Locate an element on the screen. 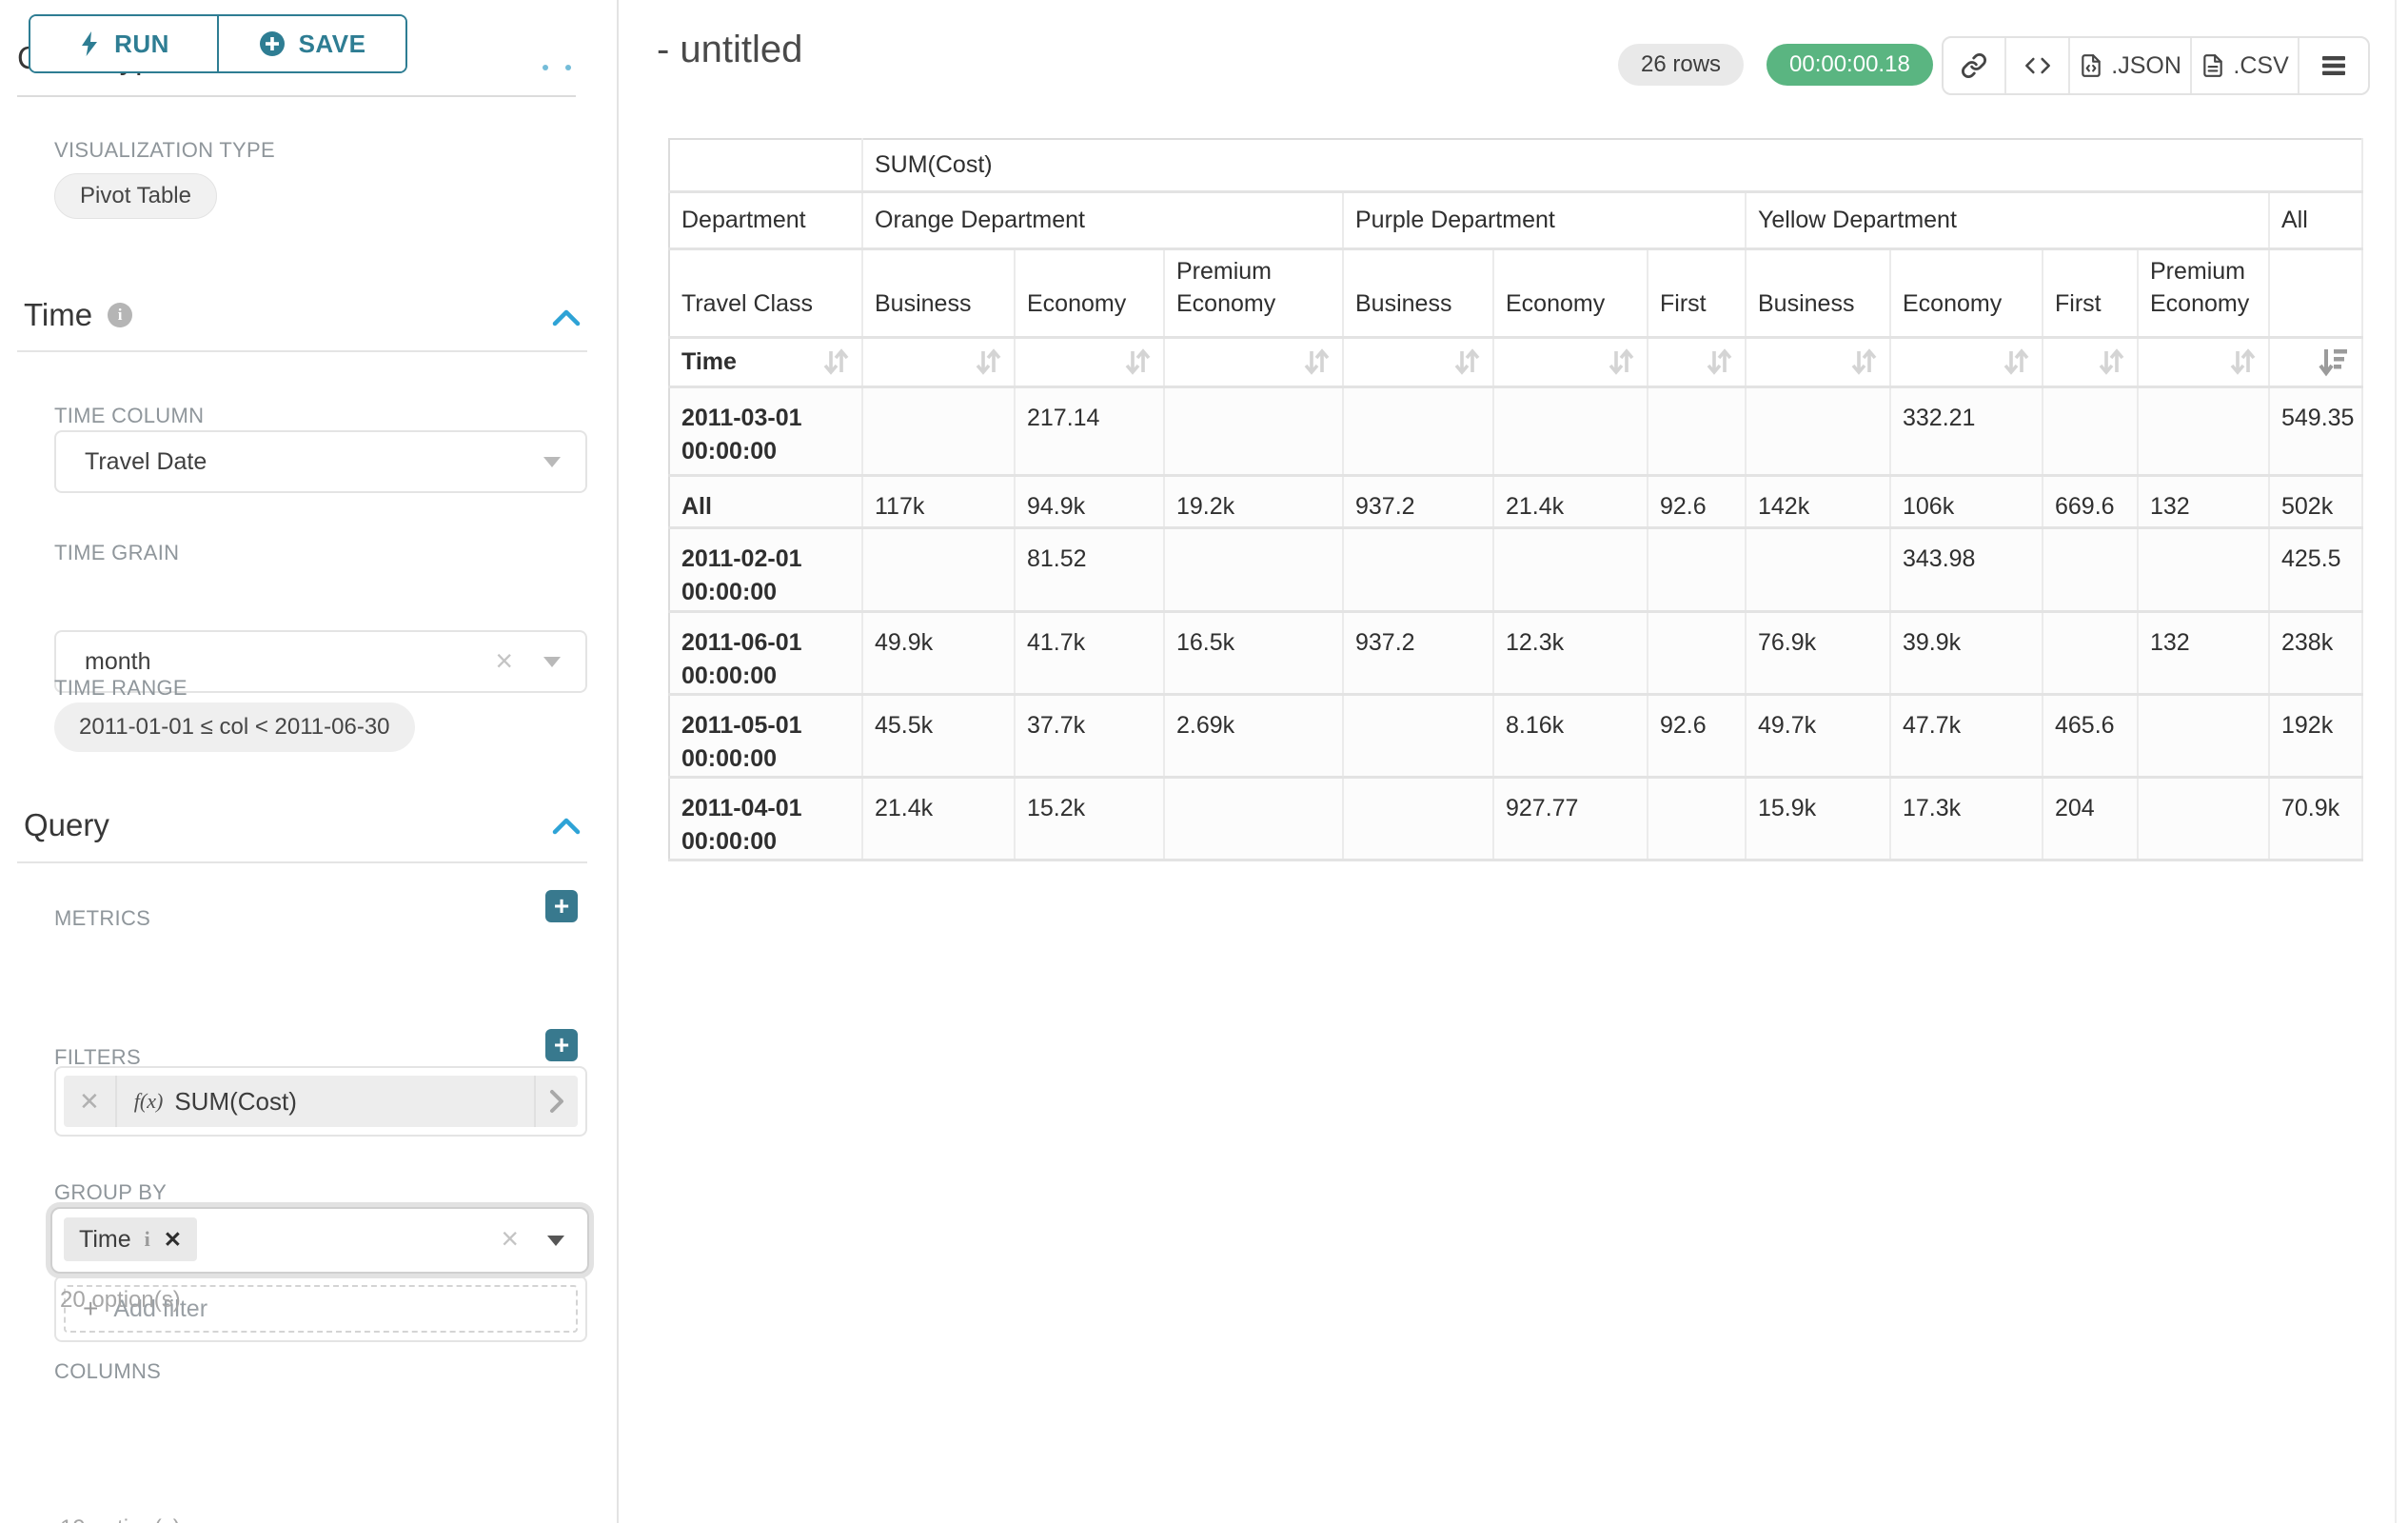 The width and height of the screenshot is (2408, 1523). group-by-label: GROUP BY is located at coordinates (111, 1192).